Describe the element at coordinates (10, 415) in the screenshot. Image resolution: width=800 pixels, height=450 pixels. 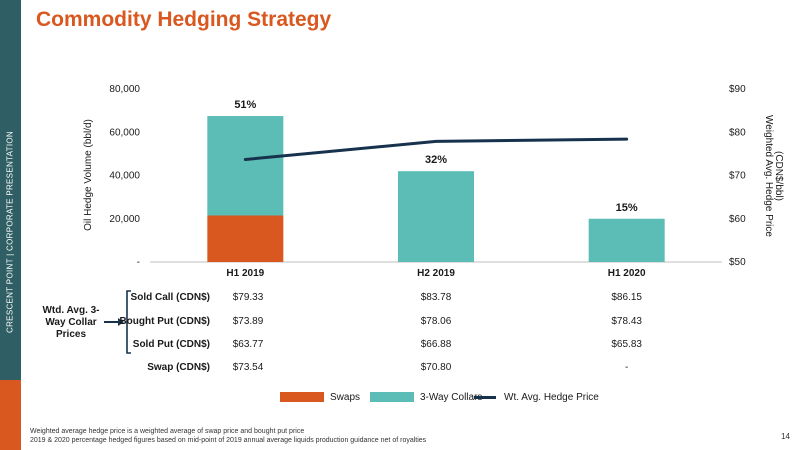
I see `sidebar-accent` at that location.